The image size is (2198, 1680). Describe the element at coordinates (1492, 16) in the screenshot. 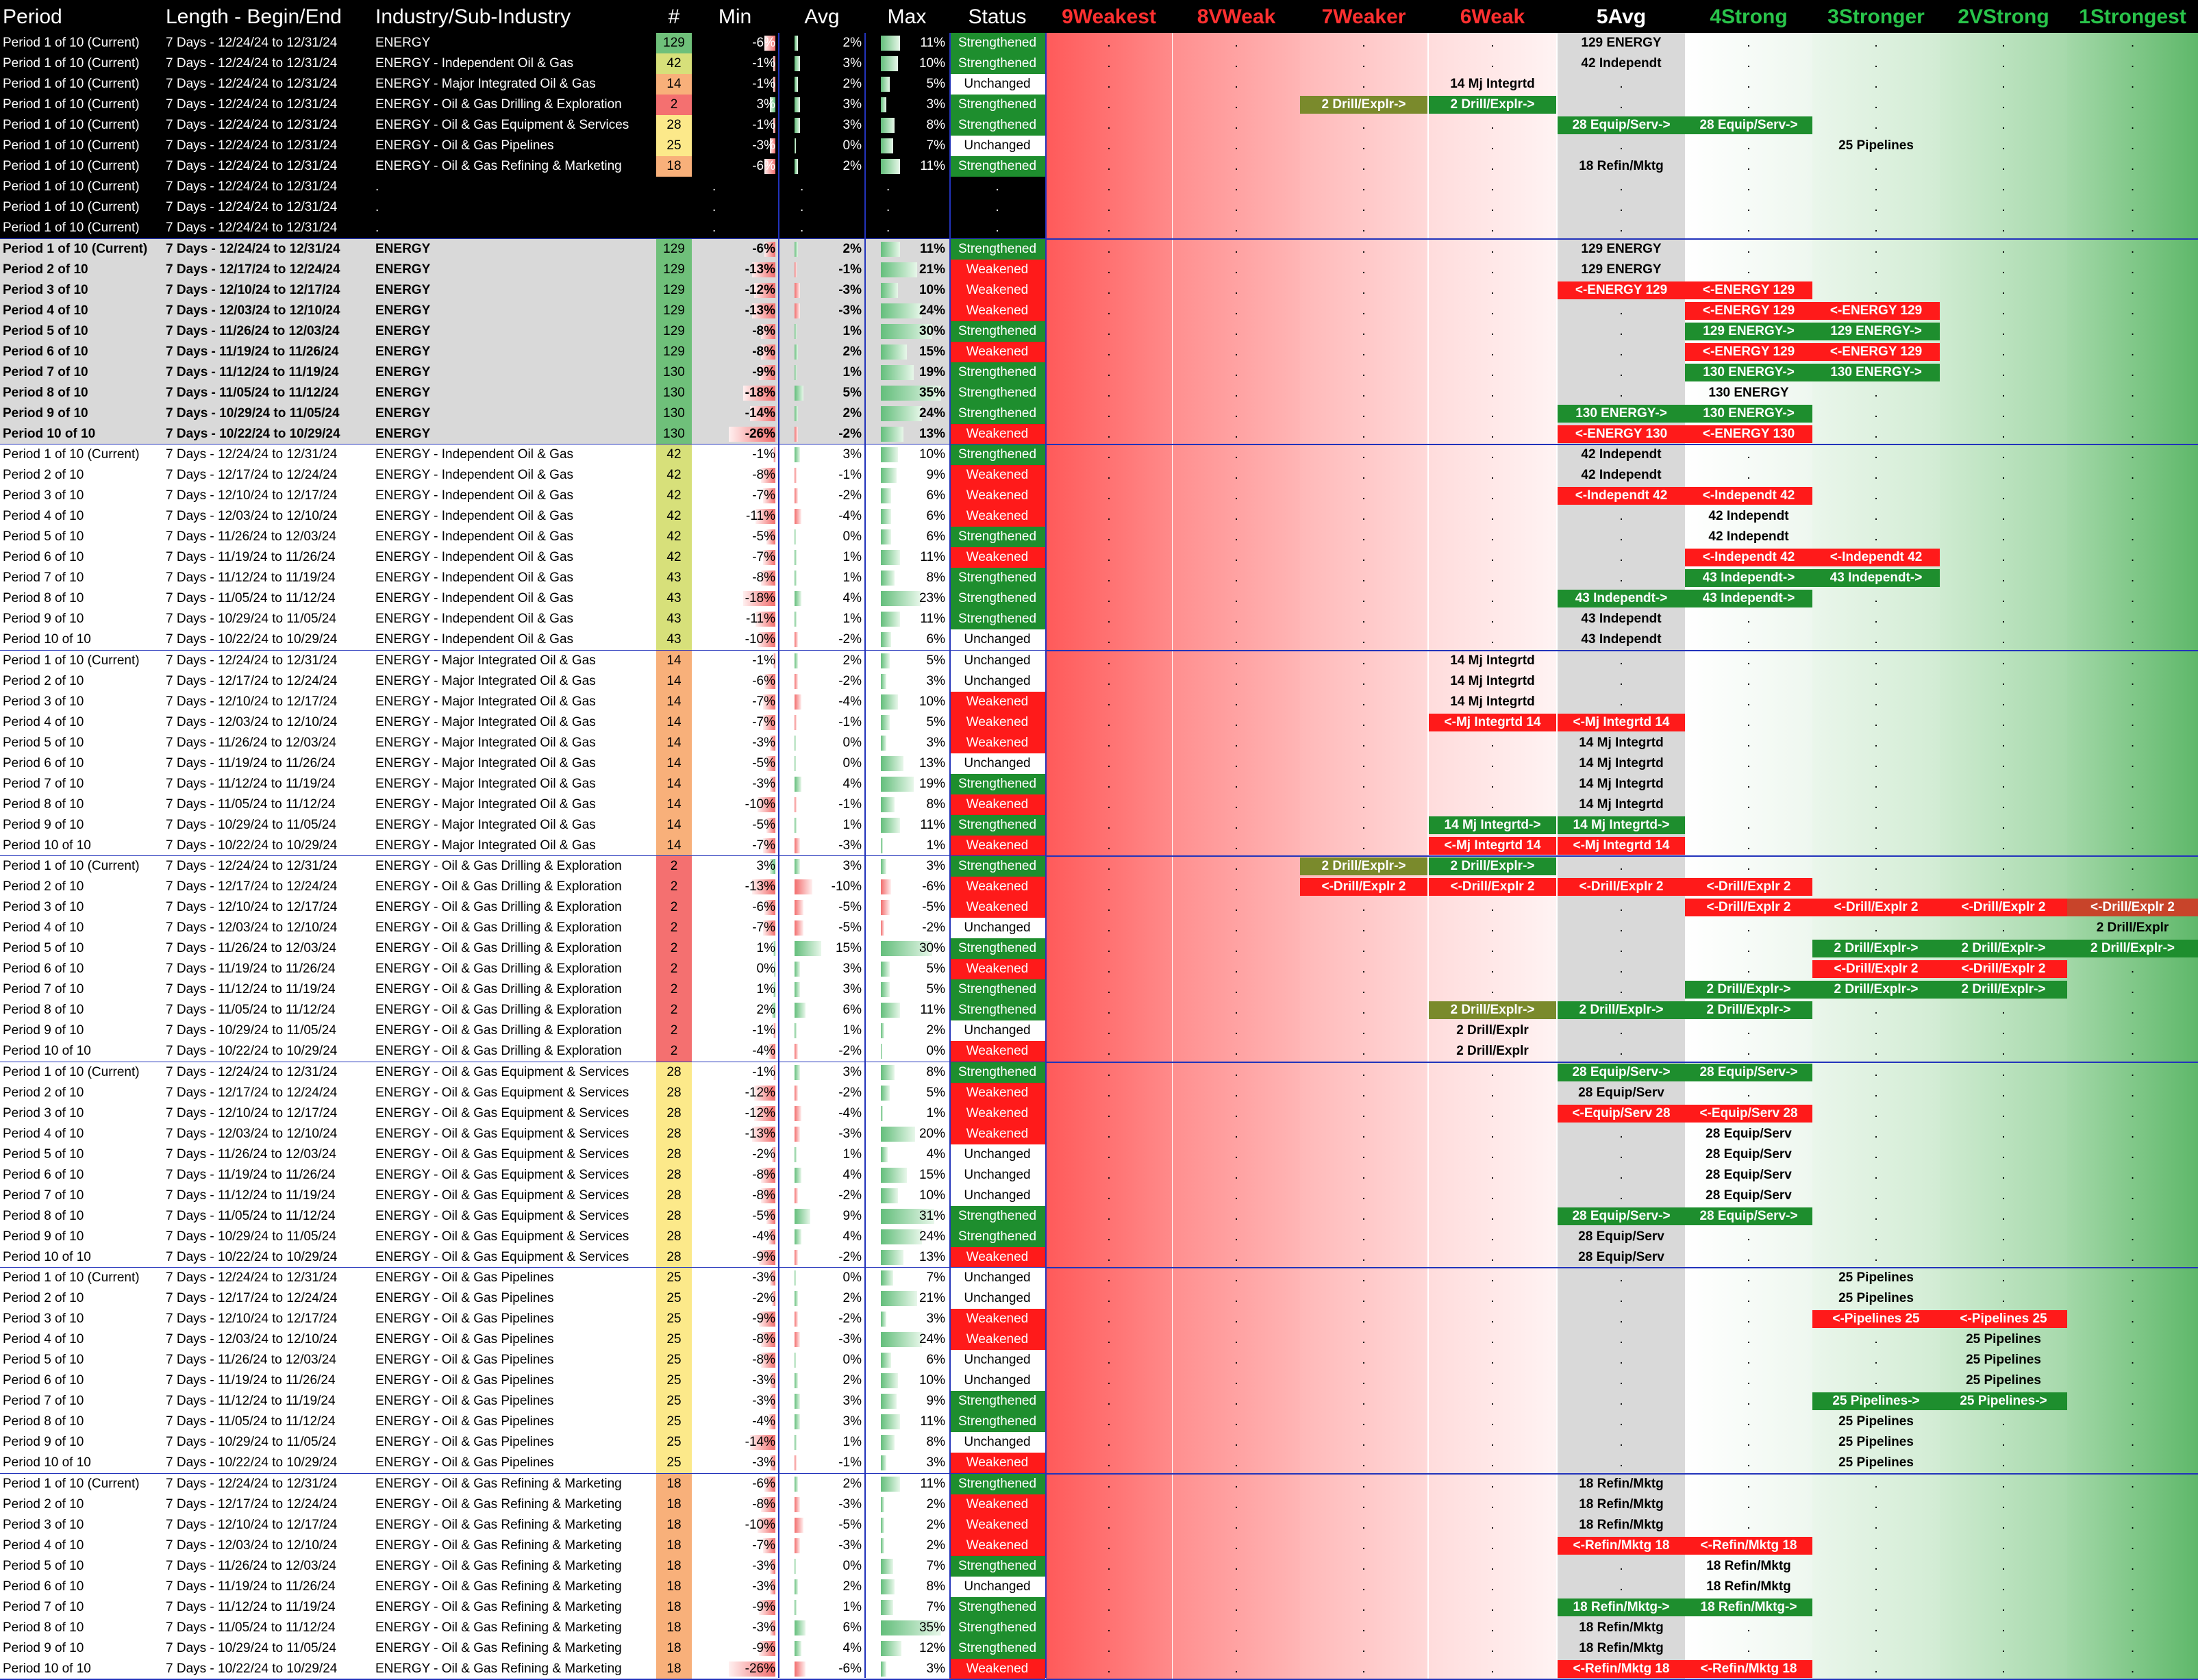

I see `header-weak: 6Weak` at that location.